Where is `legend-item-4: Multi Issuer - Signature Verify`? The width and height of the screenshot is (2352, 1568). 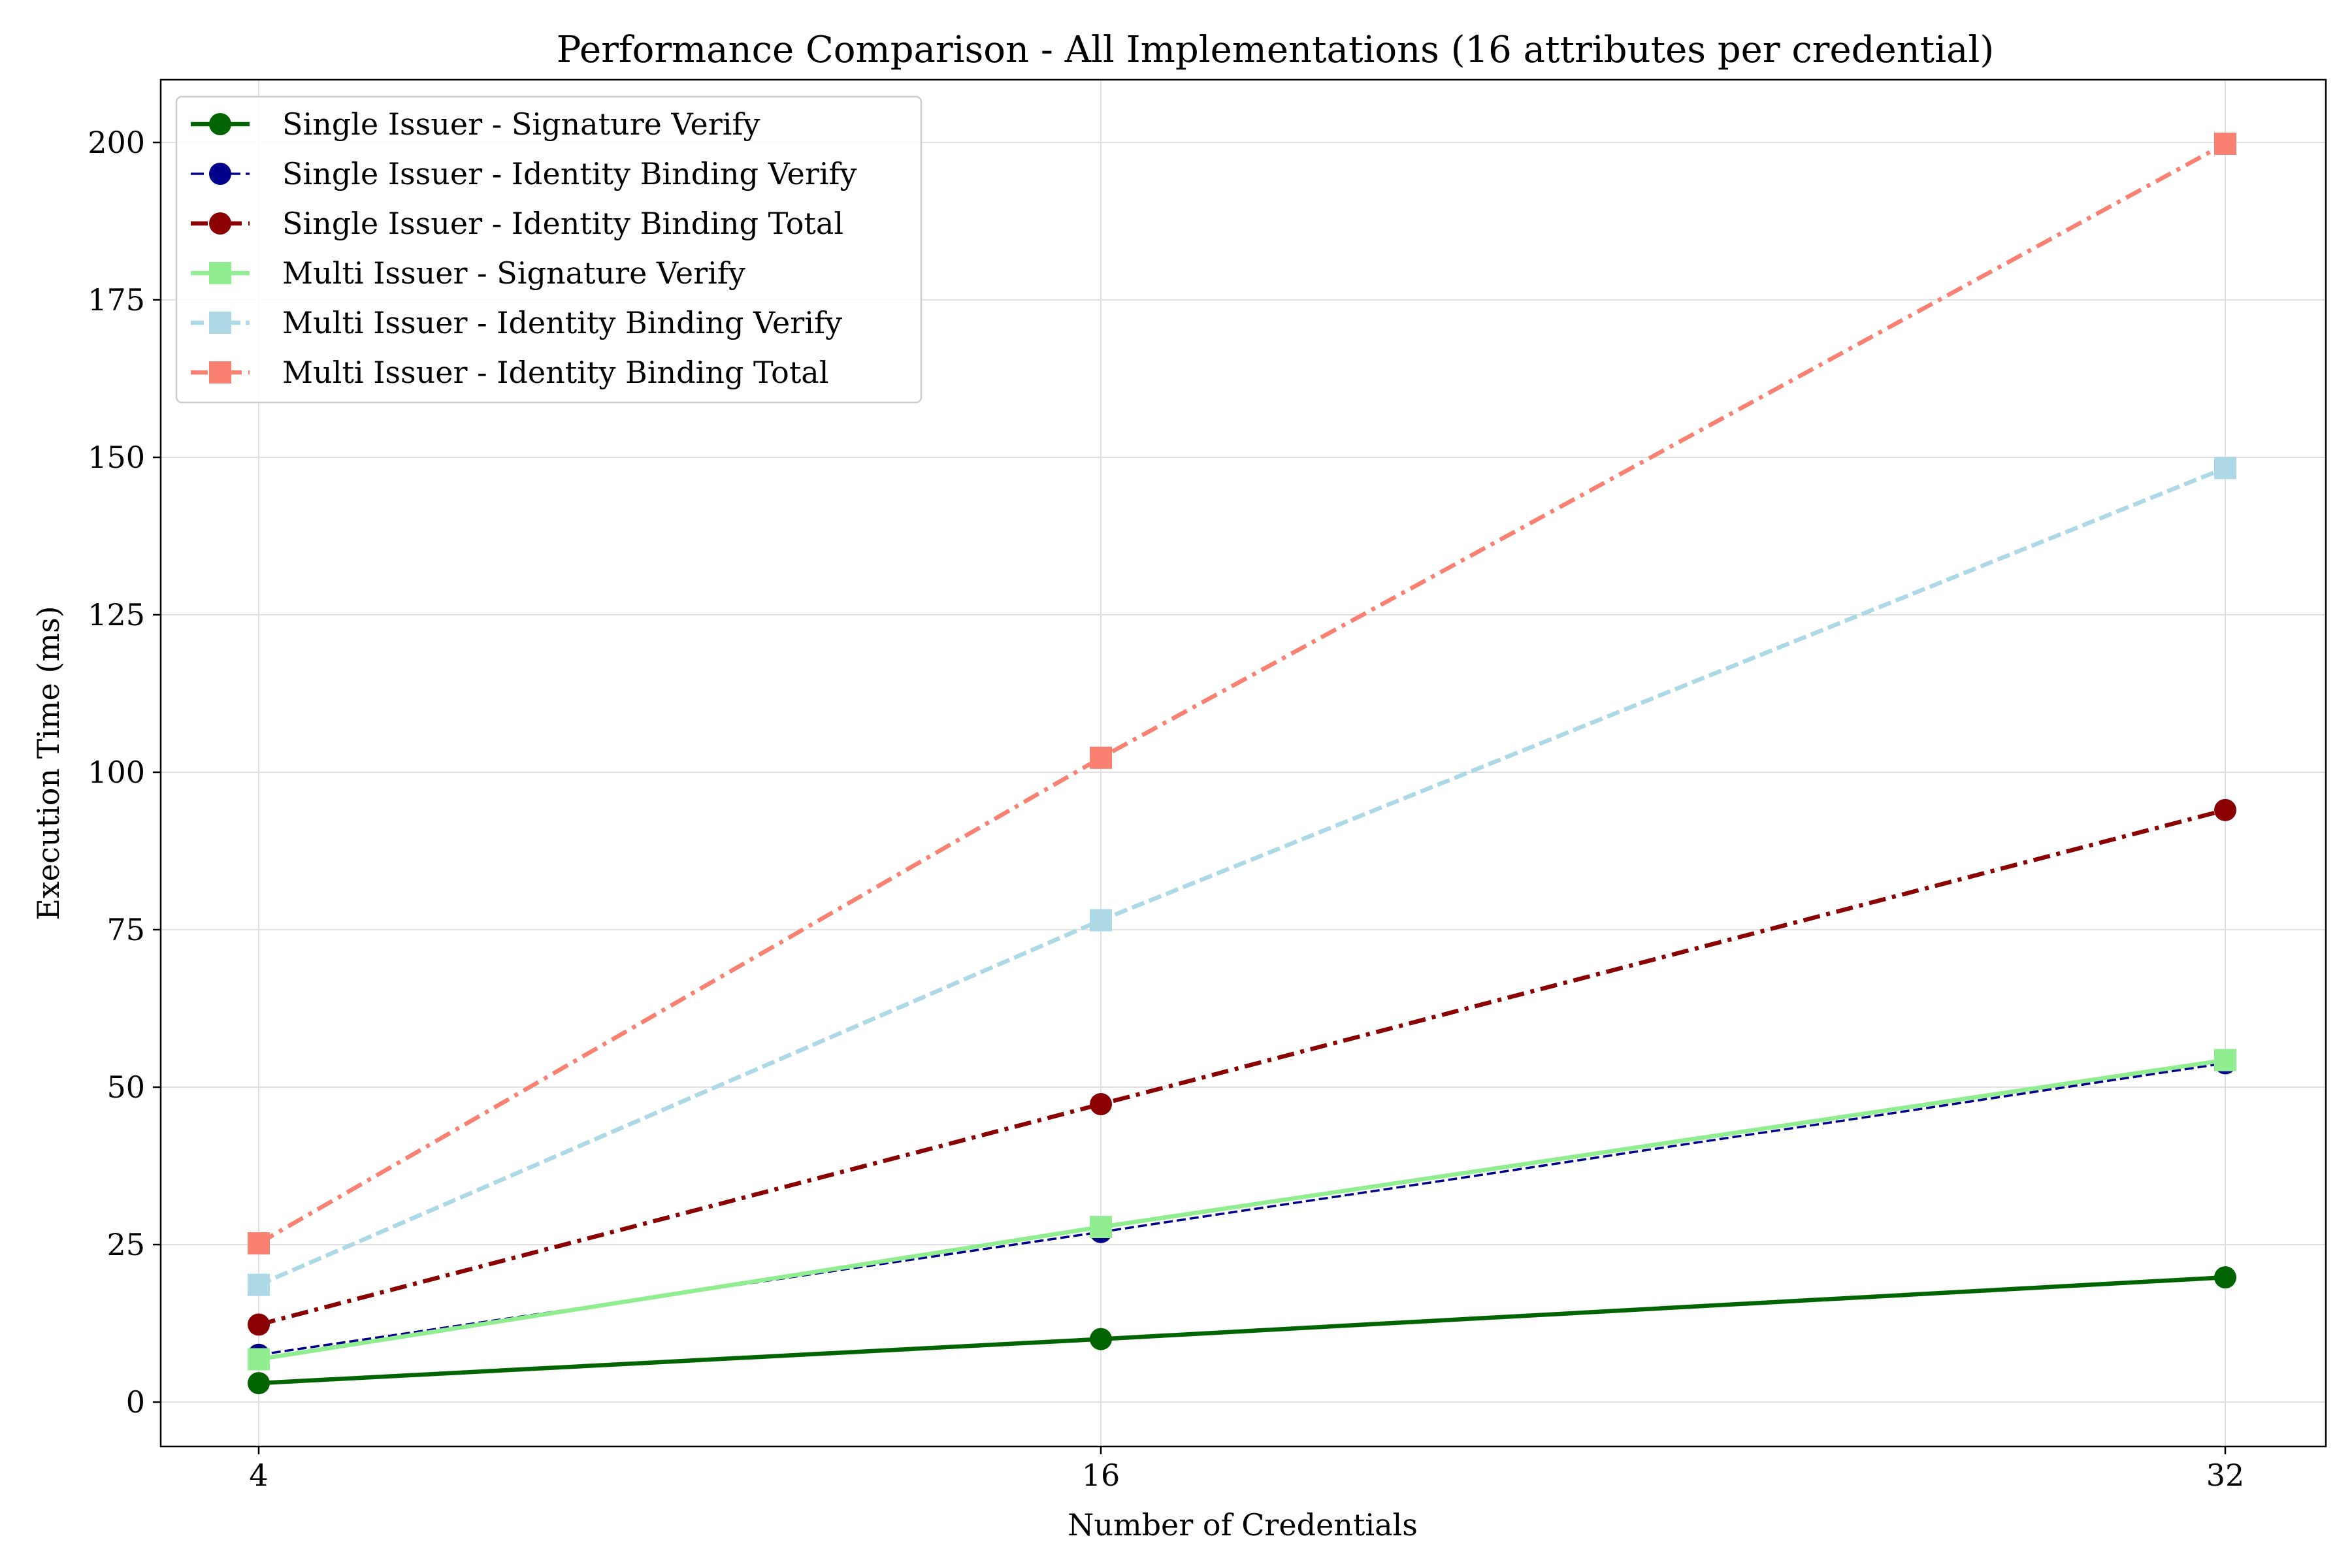
legend-item-4: Multi Issuer - Signature Verify is located at coordinates (468, 273).